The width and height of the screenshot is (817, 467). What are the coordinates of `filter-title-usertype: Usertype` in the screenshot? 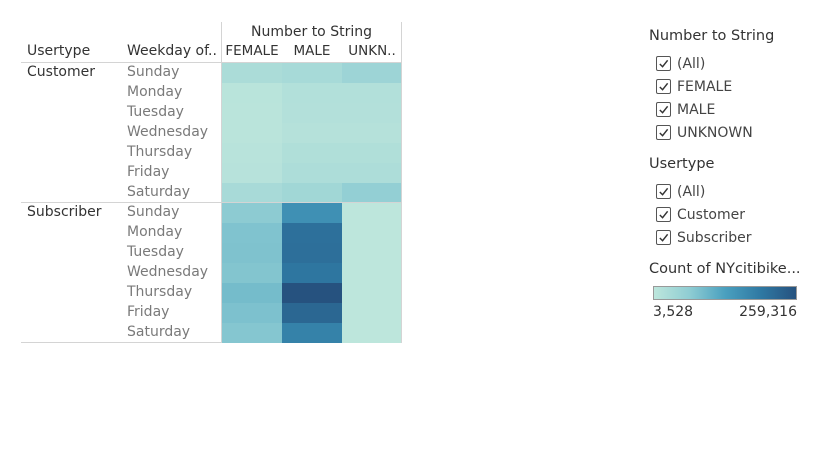 It's located at (682, 164).